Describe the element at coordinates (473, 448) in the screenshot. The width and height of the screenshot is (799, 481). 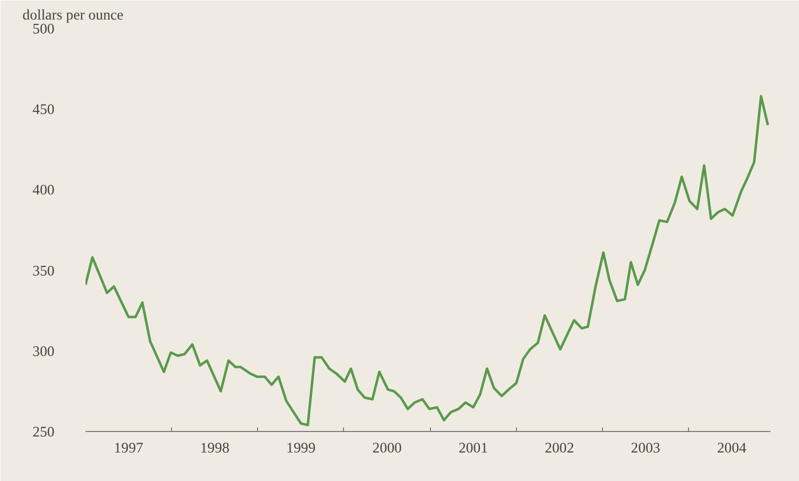
I see `x-tick-label: 2001` at that location.